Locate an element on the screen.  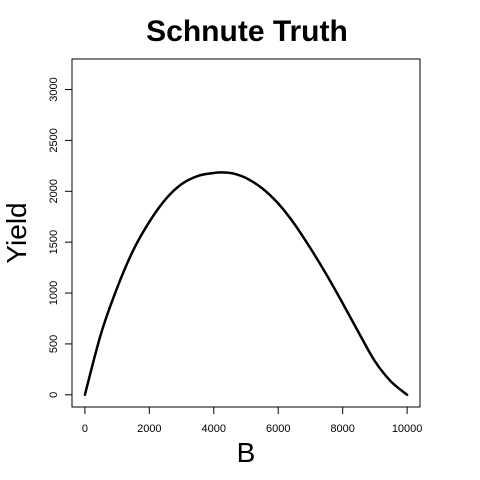
x-tick-label: 0 is located at coordinates (85, 429).